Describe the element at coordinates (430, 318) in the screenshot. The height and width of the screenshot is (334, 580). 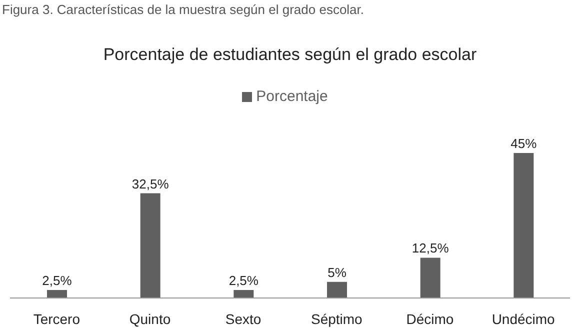
I see `x-tick-label: Décimo` at that location.